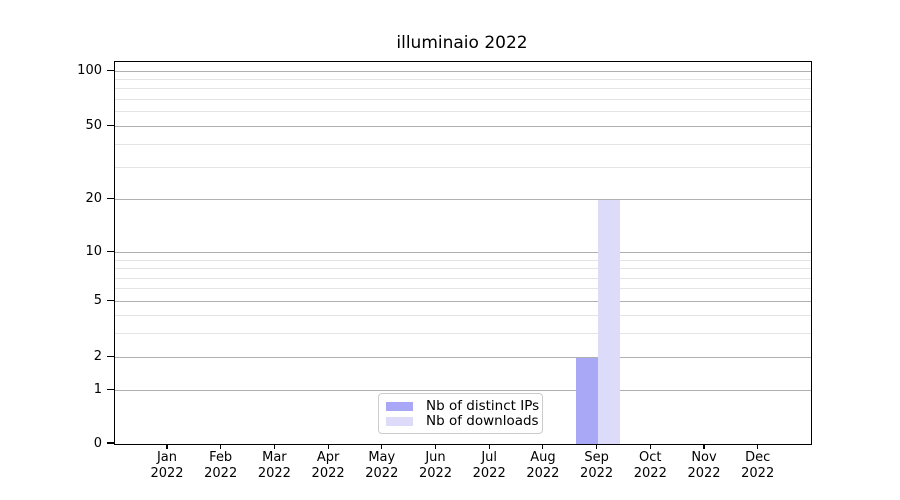  What do you see at coordinates (483, 406) in the screenshot?
I see `legend-label: Nb of distinct IPs` at bounding box center [483, 406].